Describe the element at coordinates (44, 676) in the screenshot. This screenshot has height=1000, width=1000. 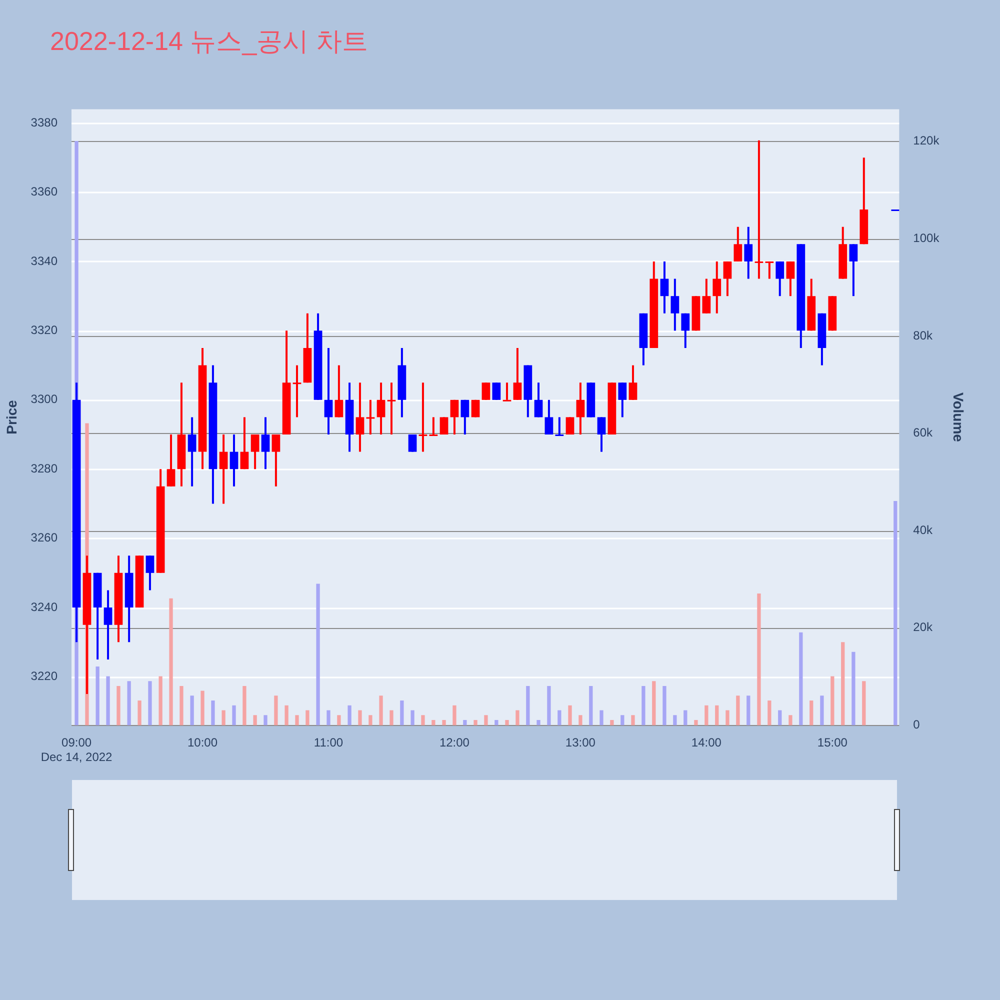
I see `y-tick-label: 3220` at that location.